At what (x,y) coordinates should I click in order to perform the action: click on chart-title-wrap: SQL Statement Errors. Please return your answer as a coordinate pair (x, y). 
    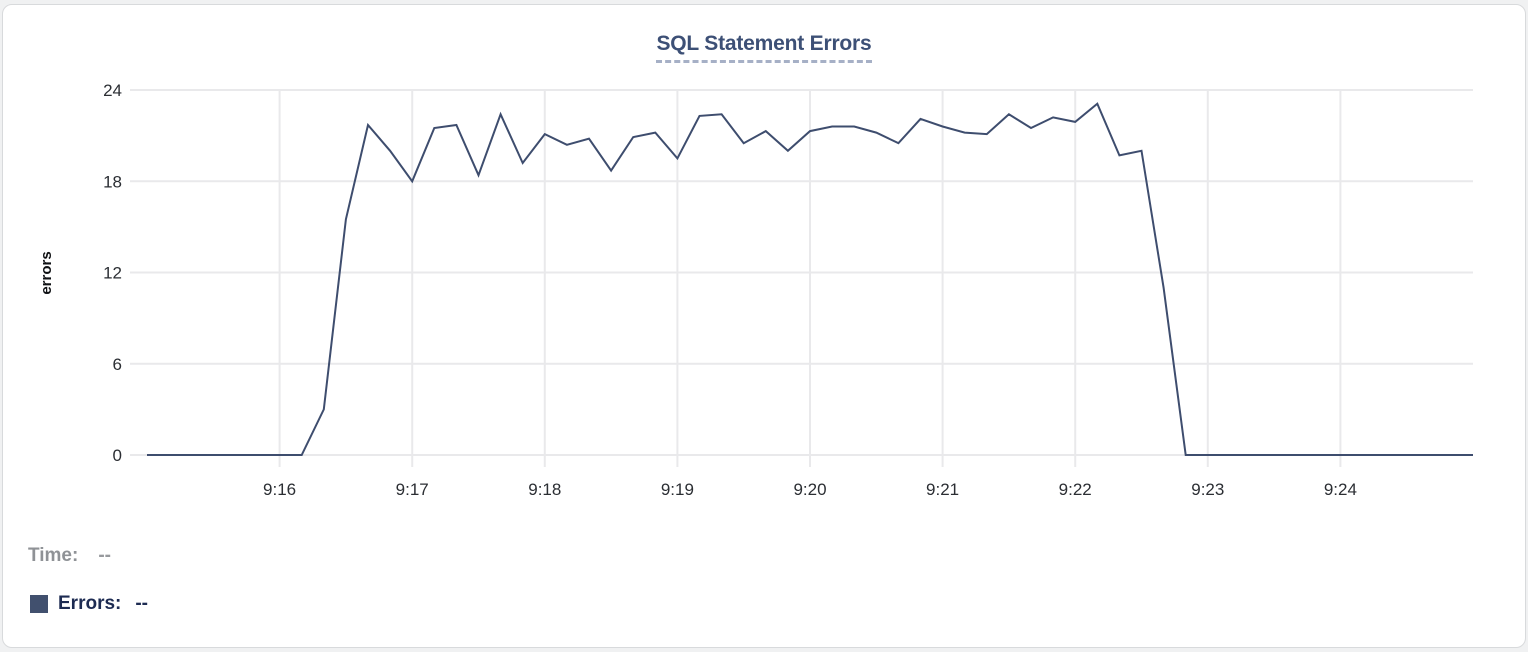
    Looking at the image, I should click on (764, 47).